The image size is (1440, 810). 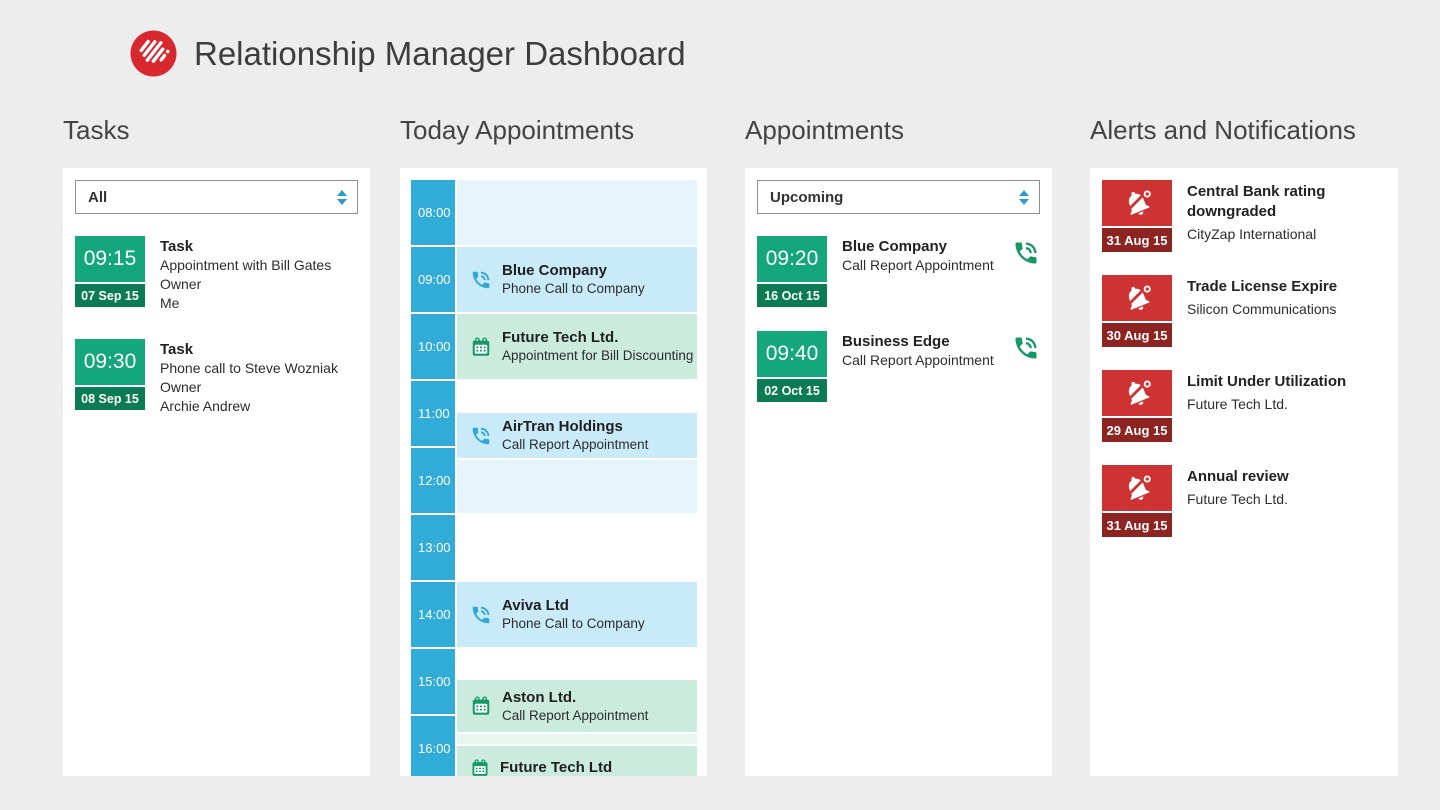 What do you see at coordinates (807, 197) in the screenshot?
I see `appointments-filter-value: Upcoming` at bounding box center [807, 197].